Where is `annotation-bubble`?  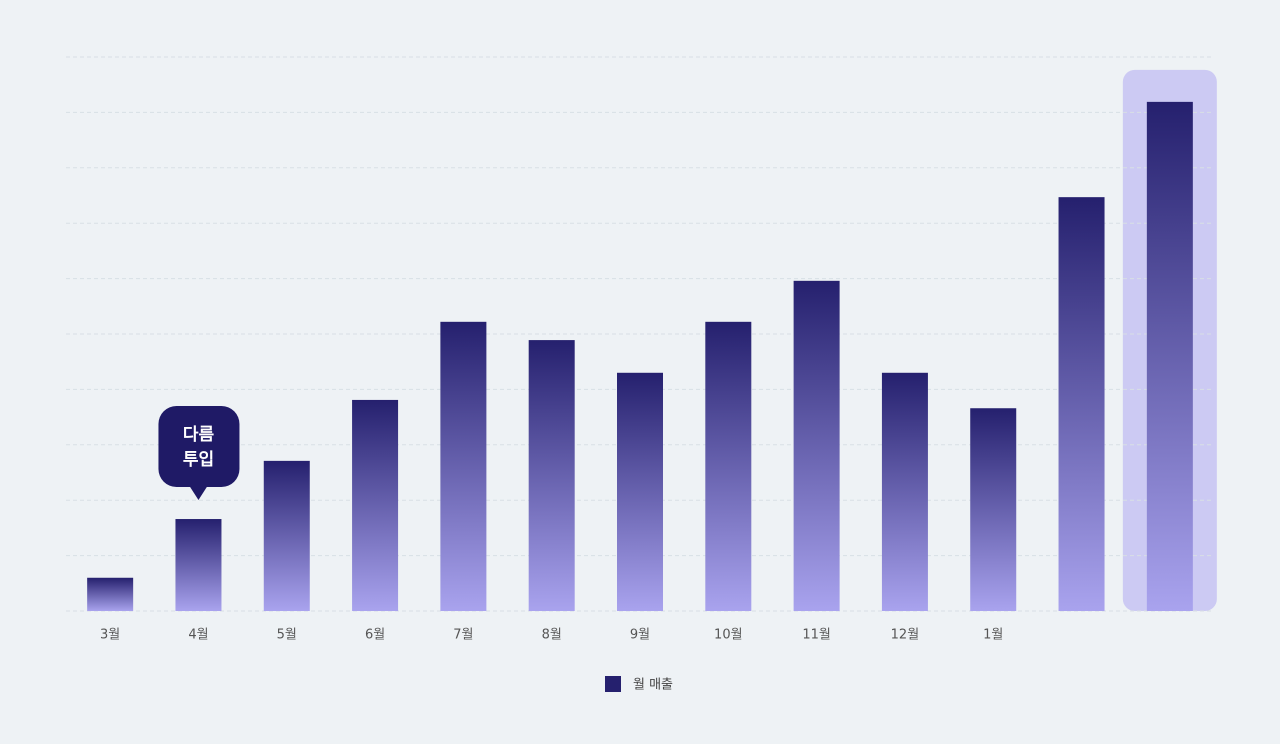 annotation-bubble is located at coordinates (199, 447).